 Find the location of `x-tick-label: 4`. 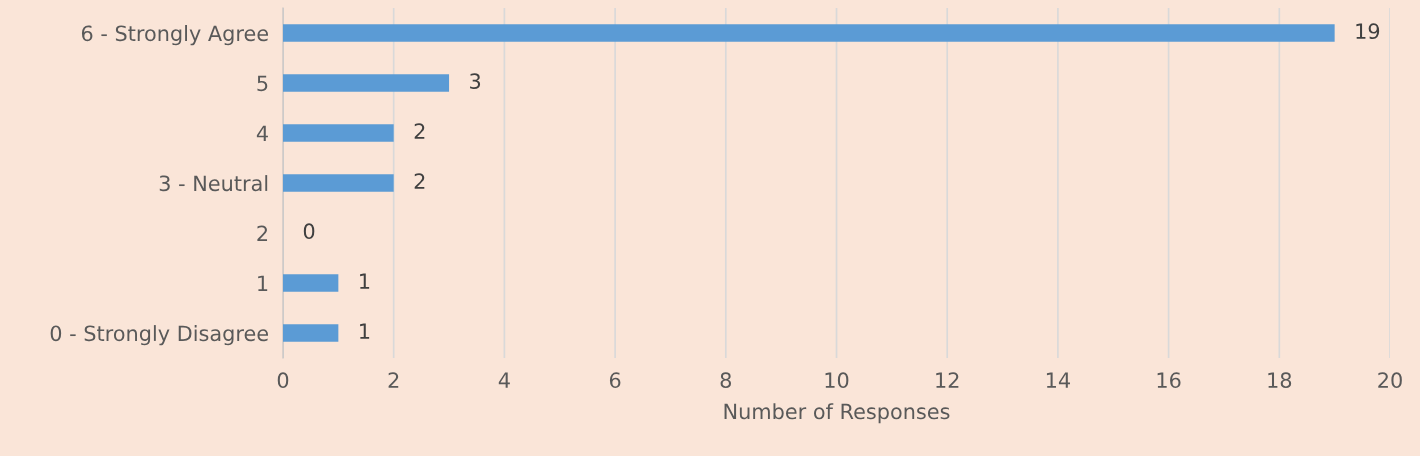

x-tick-label: 4 is located at coordinates (504, 380).